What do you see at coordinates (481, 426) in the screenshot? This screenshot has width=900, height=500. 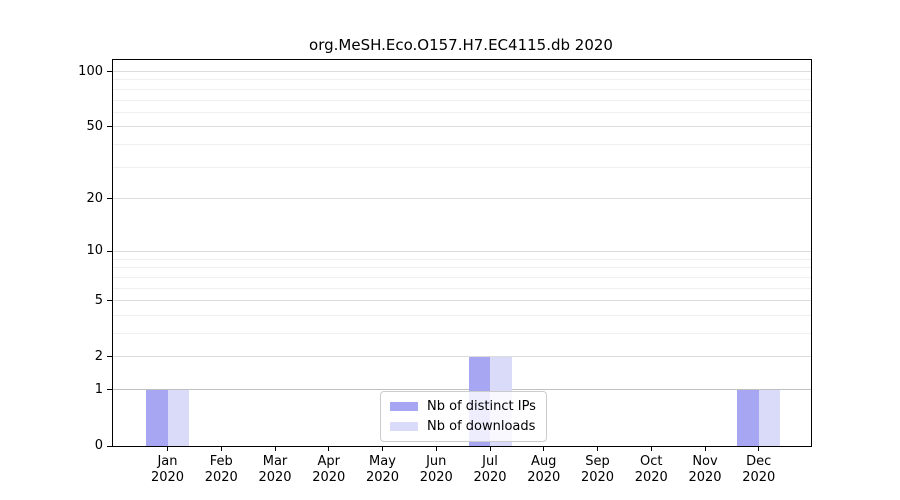 I see `legend-label-downloads: Nb of downloads` at bounding box center [481, 426].